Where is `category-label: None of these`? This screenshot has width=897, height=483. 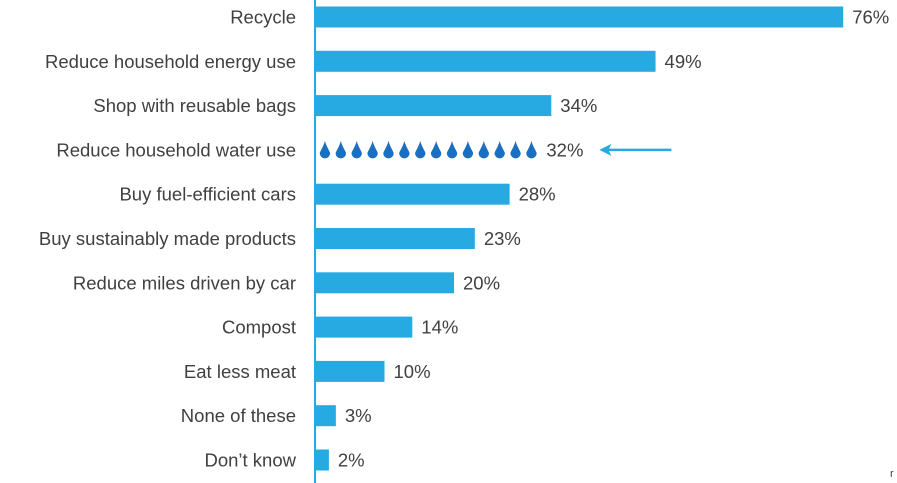 category-label: None of these is located at coordinates (238, 415).